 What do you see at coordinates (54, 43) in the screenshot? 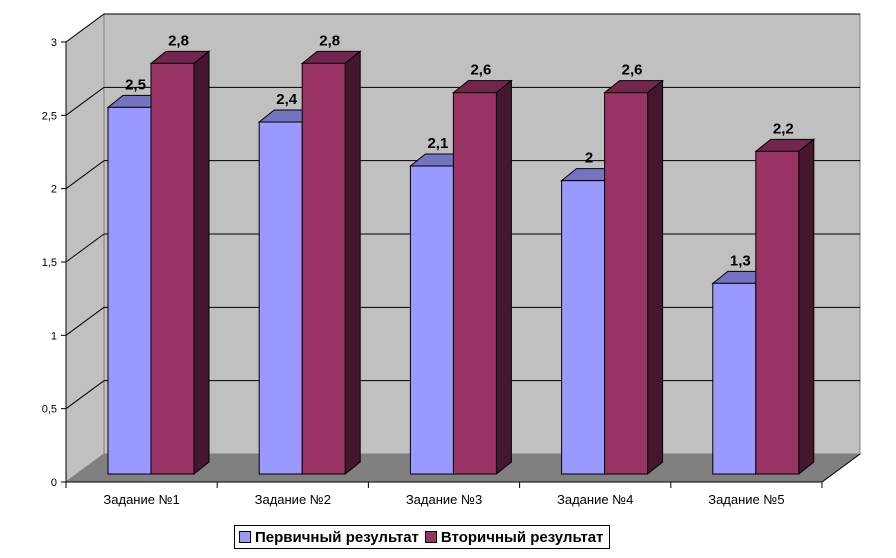
I see `y-tick-label: 3` at bounding box center [54, 43].